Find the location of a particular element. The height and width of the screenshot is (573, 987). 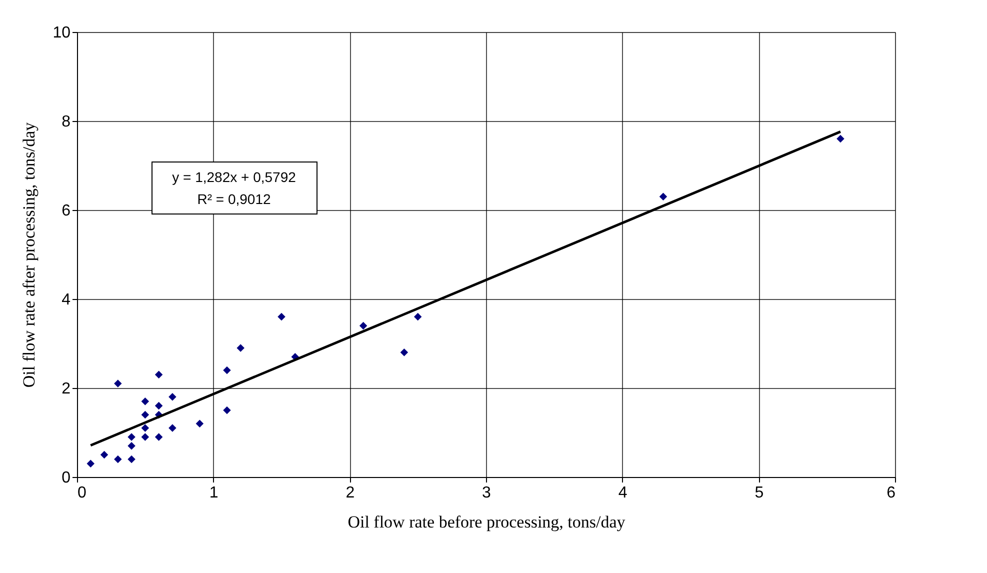

y-tick-label: 8 is located at coordinates (66, 122).